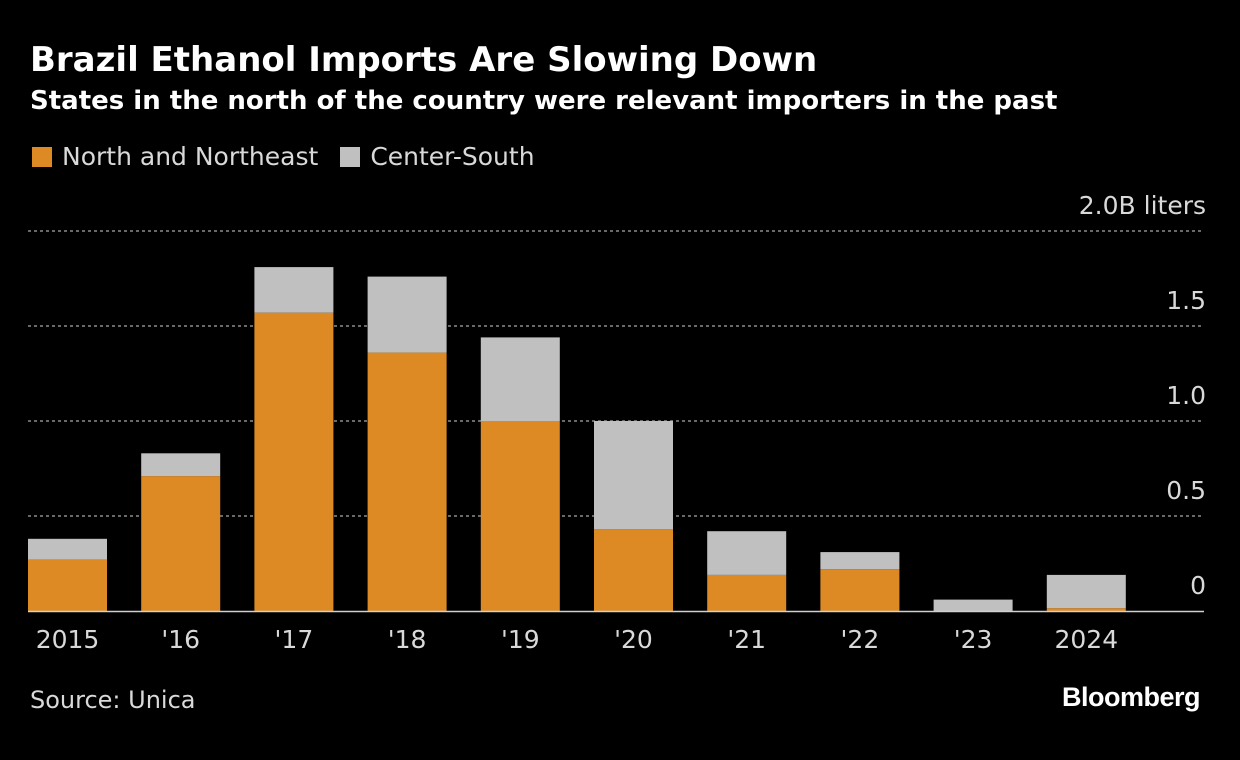  Describe the element at coordinates (452, 156) in the screenshot. I see `legend-label-center-south: Center-South` at that location.